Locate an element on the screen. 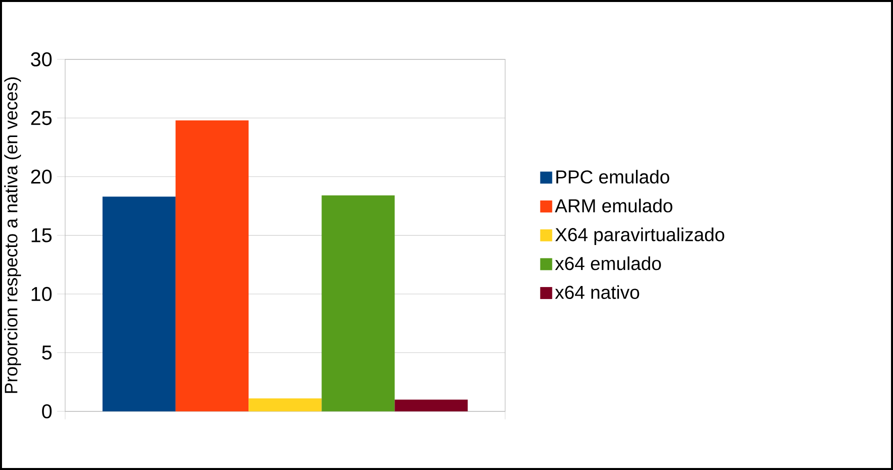  legend-label: PPC emulado is located at coordinates (613, 177).